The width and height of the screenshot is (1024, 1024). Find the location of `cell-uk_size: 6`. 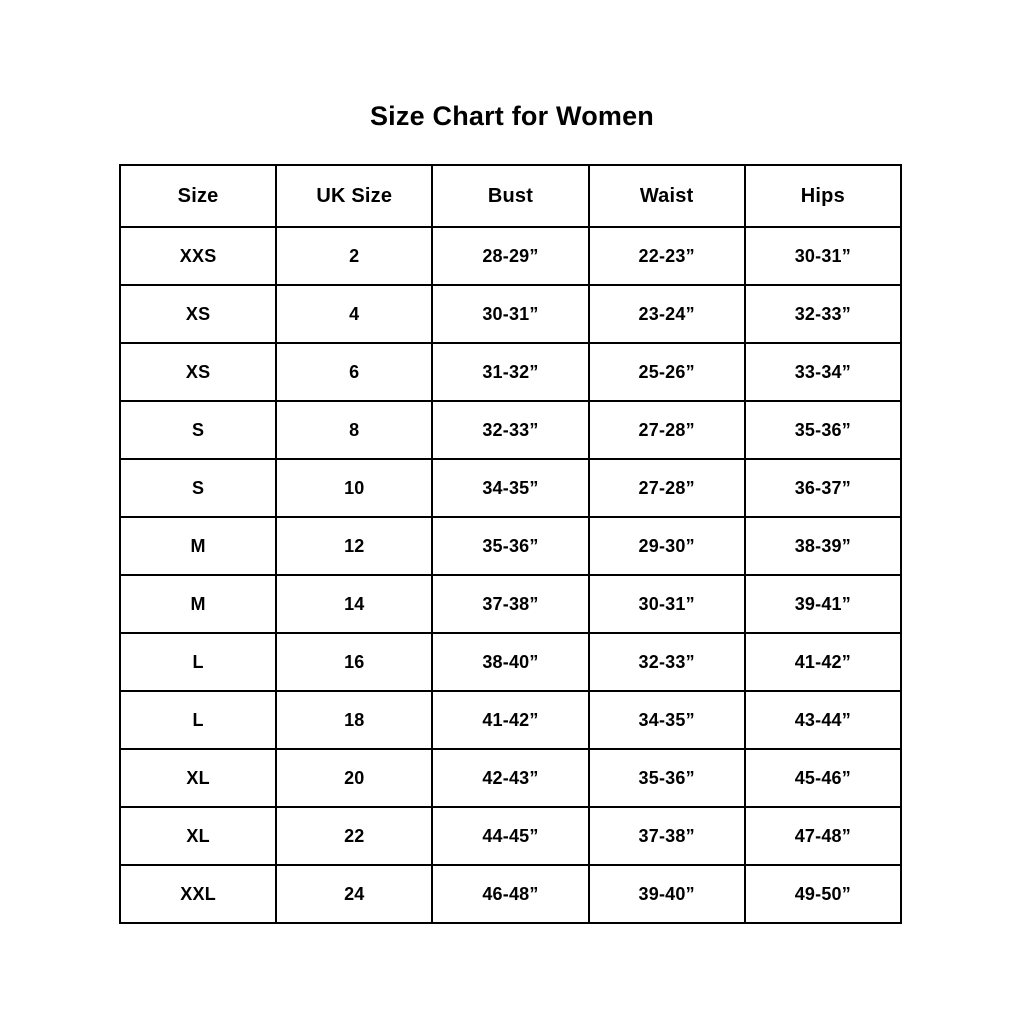

cell-uk_size: 6 is located at coordinates (354, 372).